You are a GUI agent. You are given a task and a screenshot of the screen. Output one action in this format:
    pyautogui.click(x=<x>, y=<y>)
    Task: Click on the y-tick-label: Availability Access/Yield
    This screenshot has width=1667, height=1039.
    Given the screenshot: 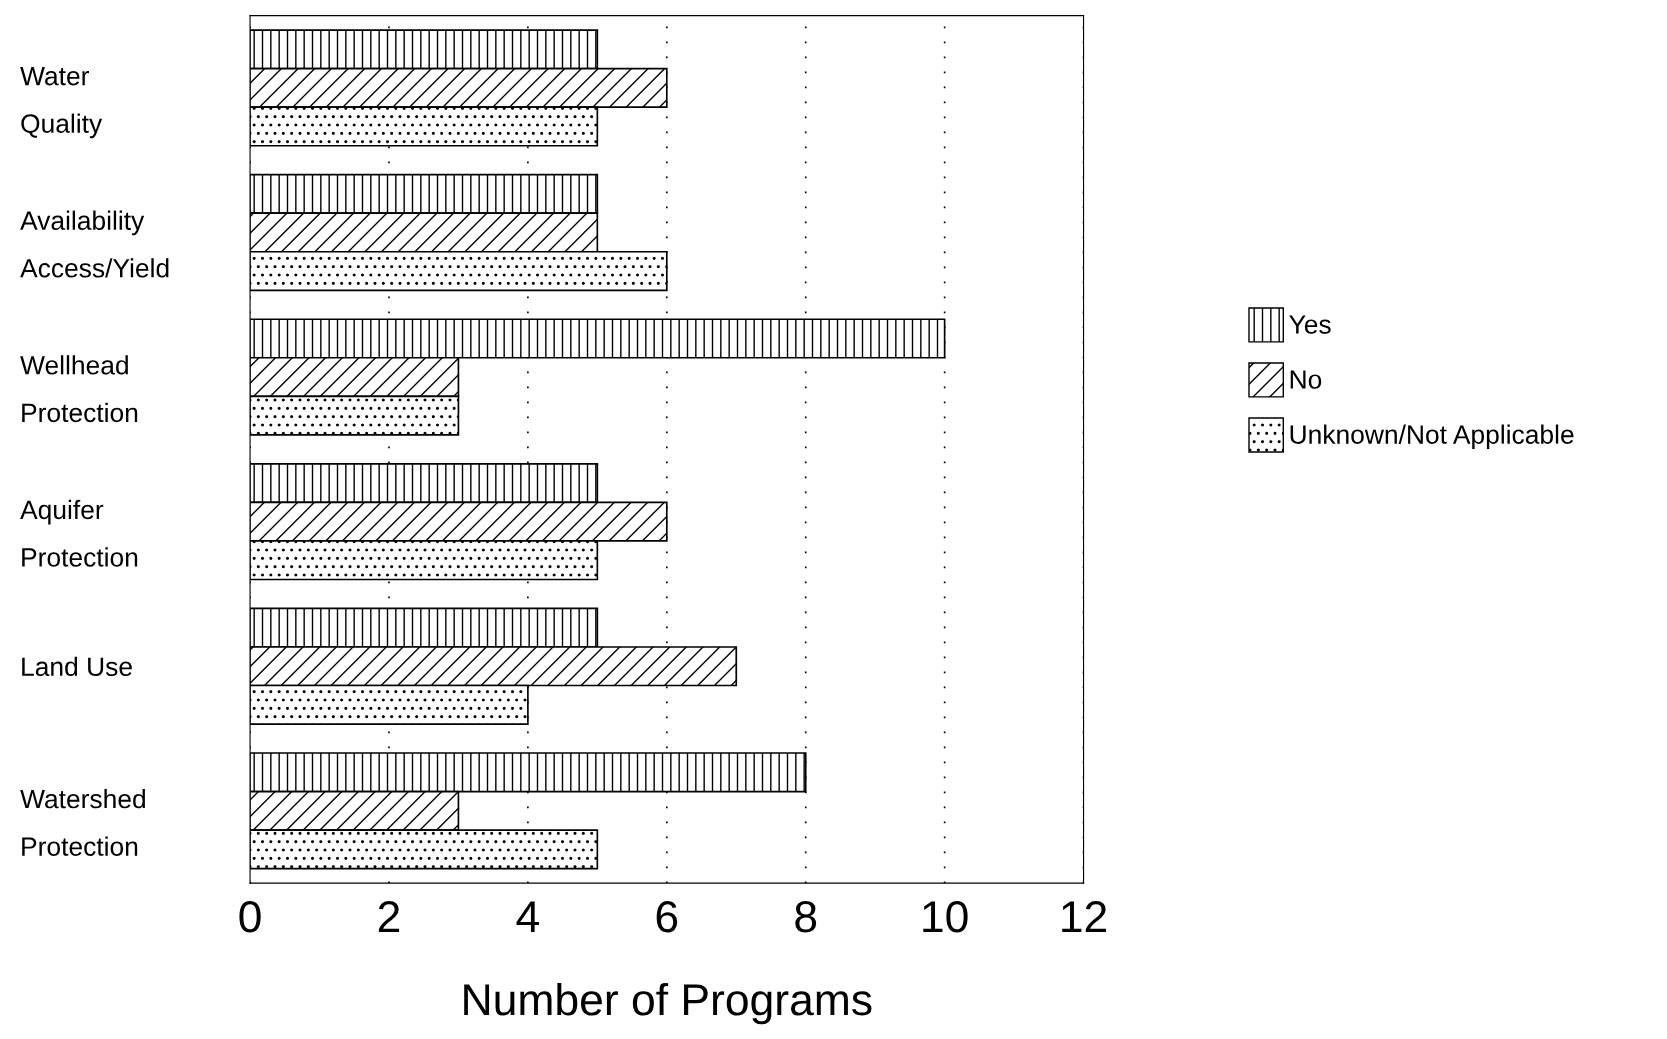 What is the action you would take?
    pyautogui.click(x=94, y=244)
    